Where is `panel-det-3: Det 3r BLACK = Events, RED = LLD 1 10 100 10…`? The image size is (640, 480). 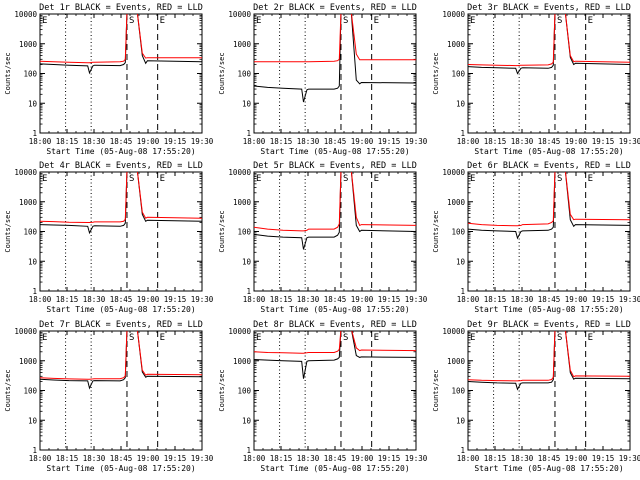 panel-det-3: Det 3r BLACK = Events, RED = LLD 1 10 100 10… is located at coordinates (536, 79).